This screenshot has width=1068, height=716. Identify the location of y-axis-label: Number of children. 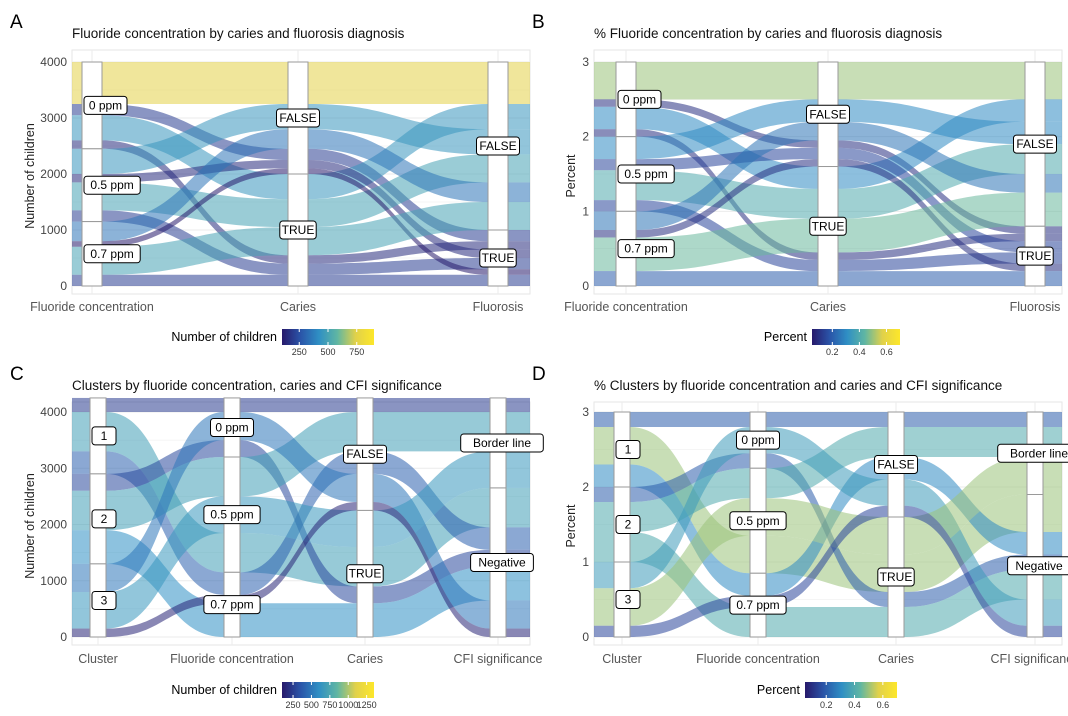
(30, 176).